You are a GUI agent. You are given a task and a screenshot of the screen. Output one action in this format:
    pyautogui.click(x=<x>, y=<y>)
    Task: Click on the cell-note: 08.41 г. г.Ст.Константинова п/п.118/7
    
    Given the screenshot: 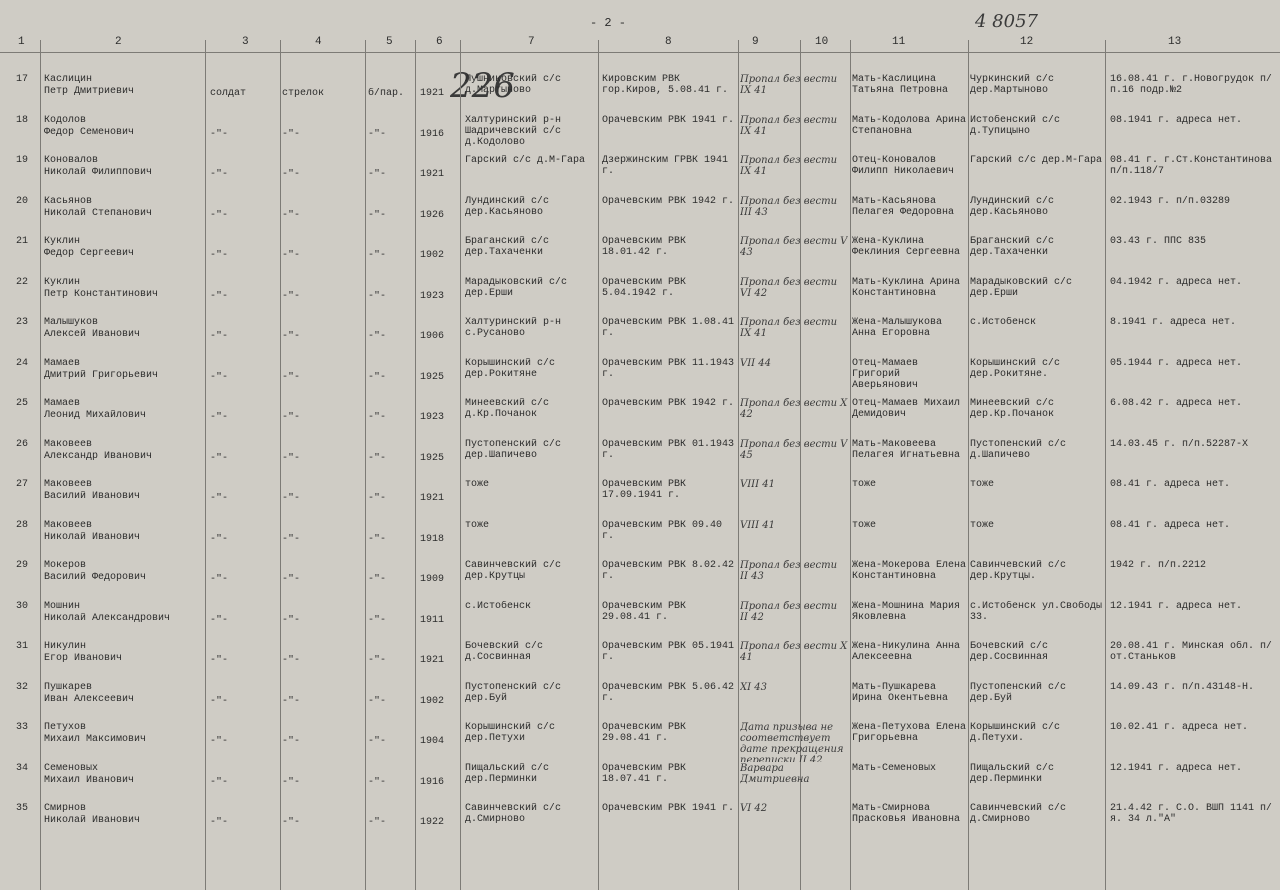 What is the action you would take?
    pyautogui.click(x=1191, y=166)
    